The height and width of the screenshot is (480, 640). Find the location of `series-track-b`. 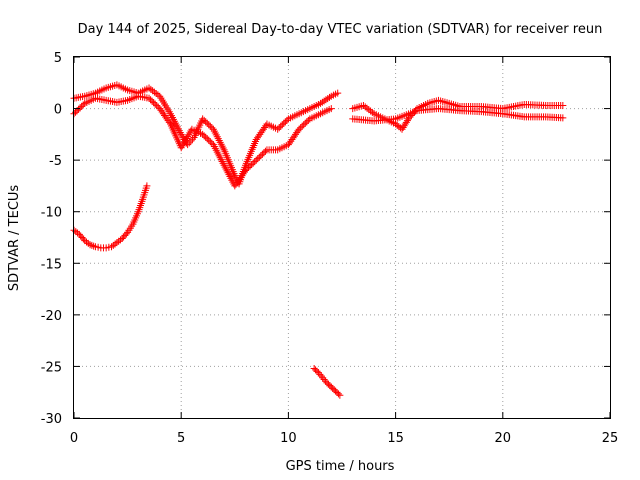

series-track-b is located at coordinates (458, 114).